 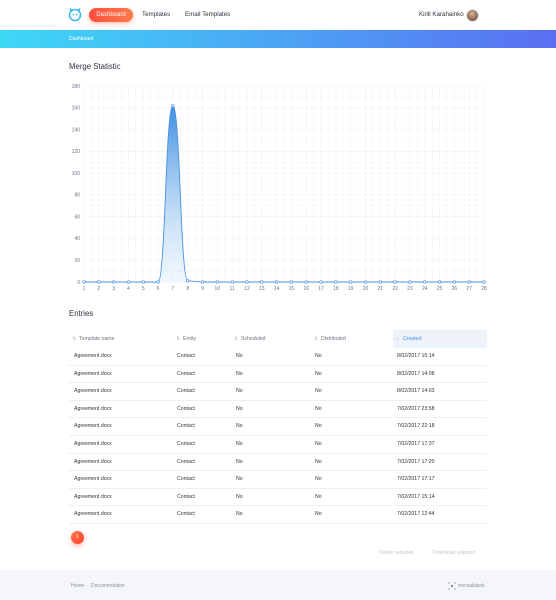 I want to click on brand-logo: mentalstack, so click(x=466, y=586).